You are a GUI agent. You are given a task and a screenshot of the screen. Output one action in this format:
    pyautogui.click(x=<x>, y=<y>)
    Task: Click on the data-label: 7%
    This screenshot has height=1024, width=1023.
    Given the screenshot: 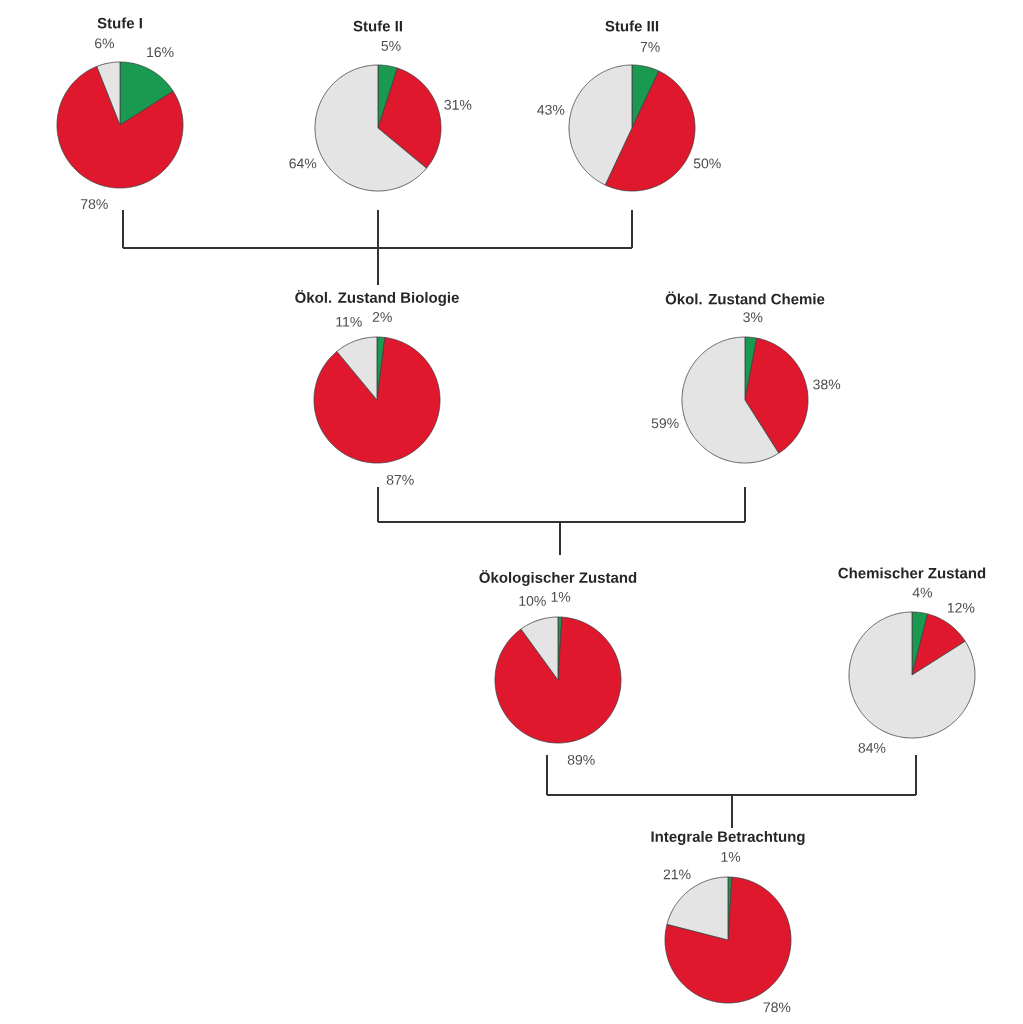 What is the action you would take?
    pyautogui.click(x=650, y=46)
    